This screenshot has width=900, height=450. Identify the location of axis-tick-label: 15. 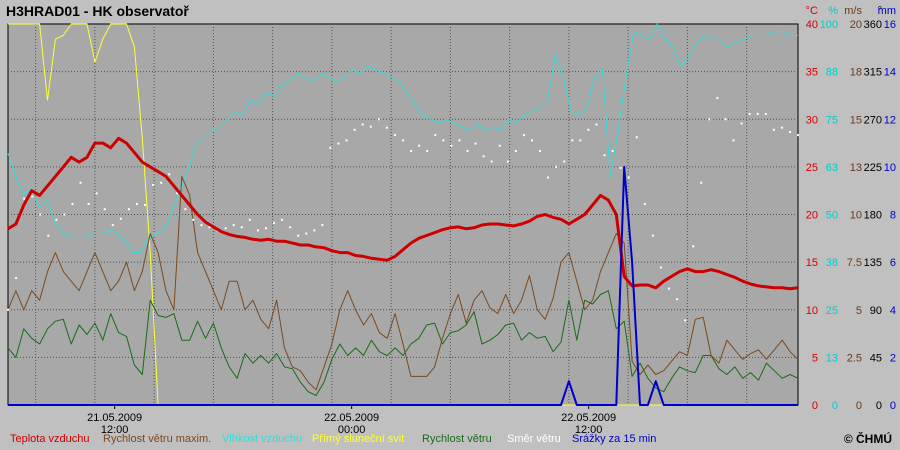
(856, 120).